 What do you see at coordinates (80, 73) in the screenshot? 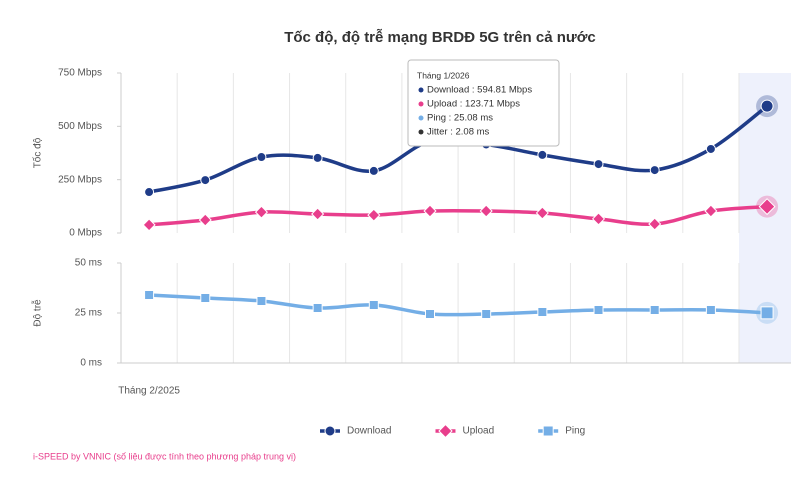
I see `y-tick-label: 750 Mbps` at bounding box center [80, 73].